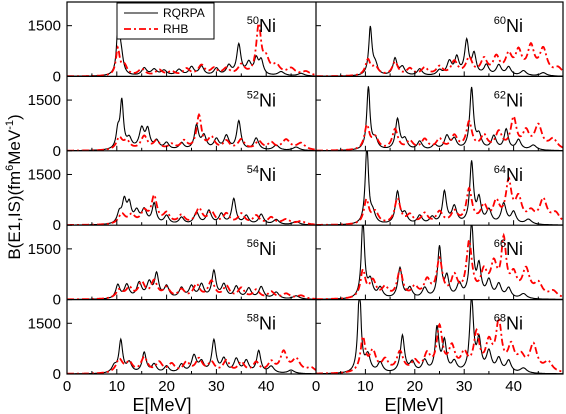 The width and height of the screenshot is (566, 414). Describe the element at coordinates (161, 404) in the screenshot. I see `x-axis-label-left: E[MeV]` at that location.